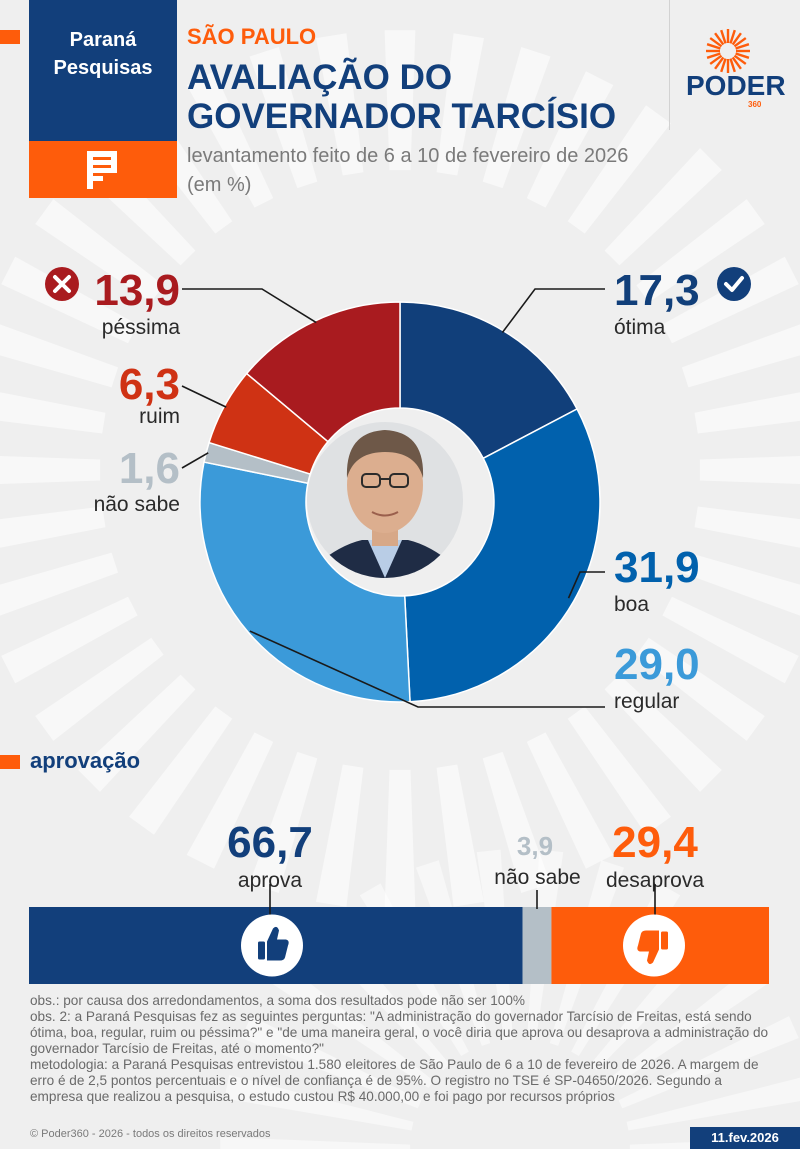 This screenshot has height=1149, width=800. I want to click on x-circle-icon, so click(62, 284).